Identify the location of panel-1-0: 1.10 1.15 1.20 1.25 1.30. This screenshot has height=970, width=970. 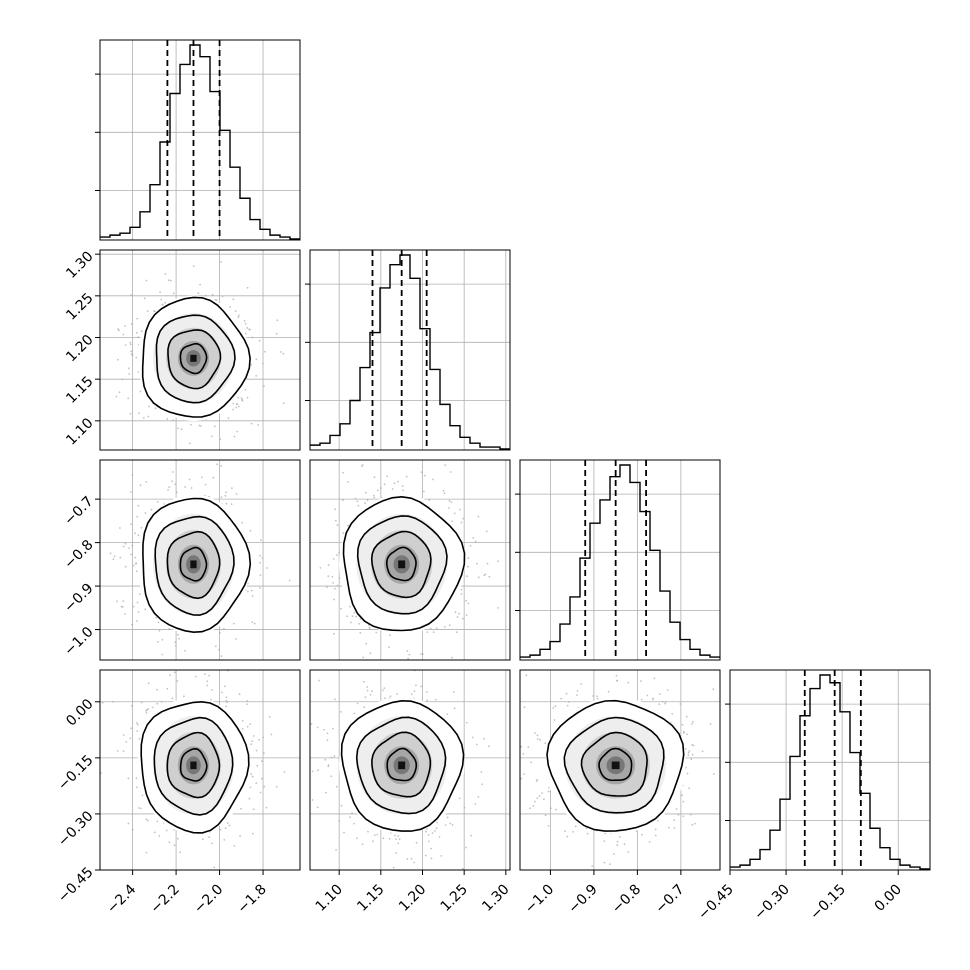
(182, 350).